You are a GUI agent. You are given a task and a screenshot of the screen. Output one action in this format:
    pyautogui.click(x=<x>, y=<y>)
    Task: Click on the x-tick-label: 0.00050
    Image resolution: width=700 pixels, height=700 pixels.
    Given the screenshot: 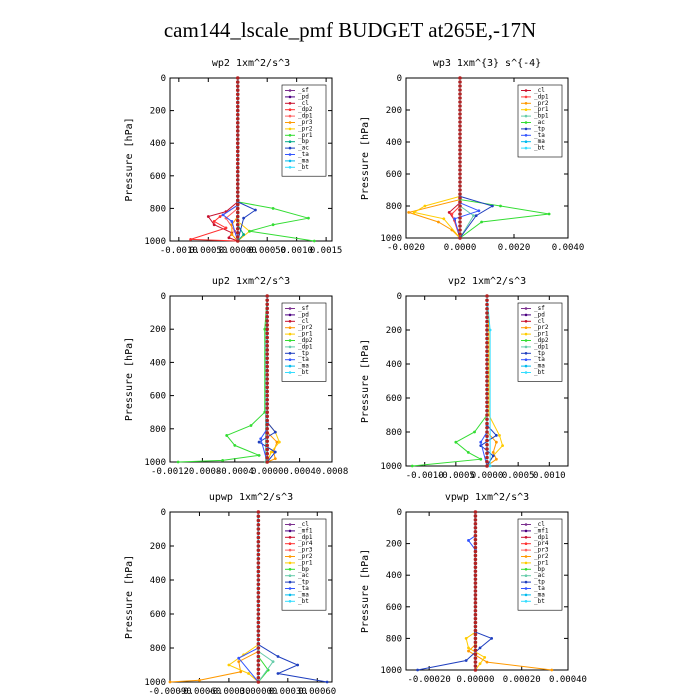 What is the action you would take?
    pyautogui.click(x=267, y=251)
    